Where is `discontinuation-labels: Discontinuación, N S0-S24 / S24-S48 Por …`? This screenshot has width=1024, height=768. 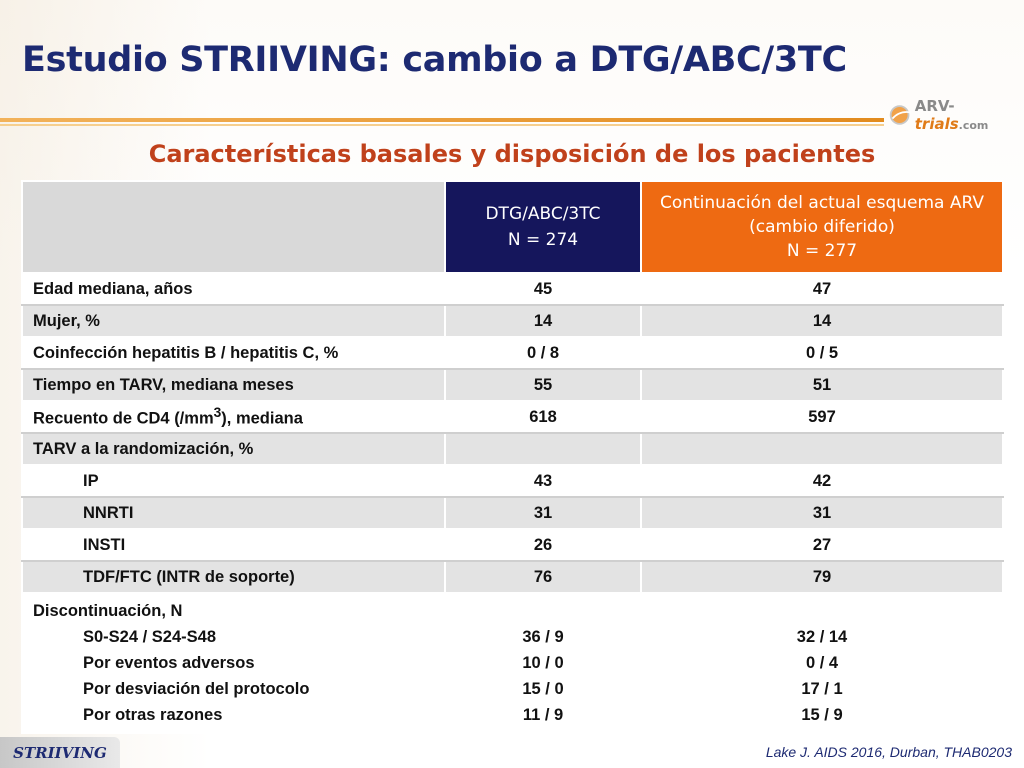
discontinuation-labels: Discontinuación, N S0-S24 / S24-S48 Por … is located at coordinates (233, 663).